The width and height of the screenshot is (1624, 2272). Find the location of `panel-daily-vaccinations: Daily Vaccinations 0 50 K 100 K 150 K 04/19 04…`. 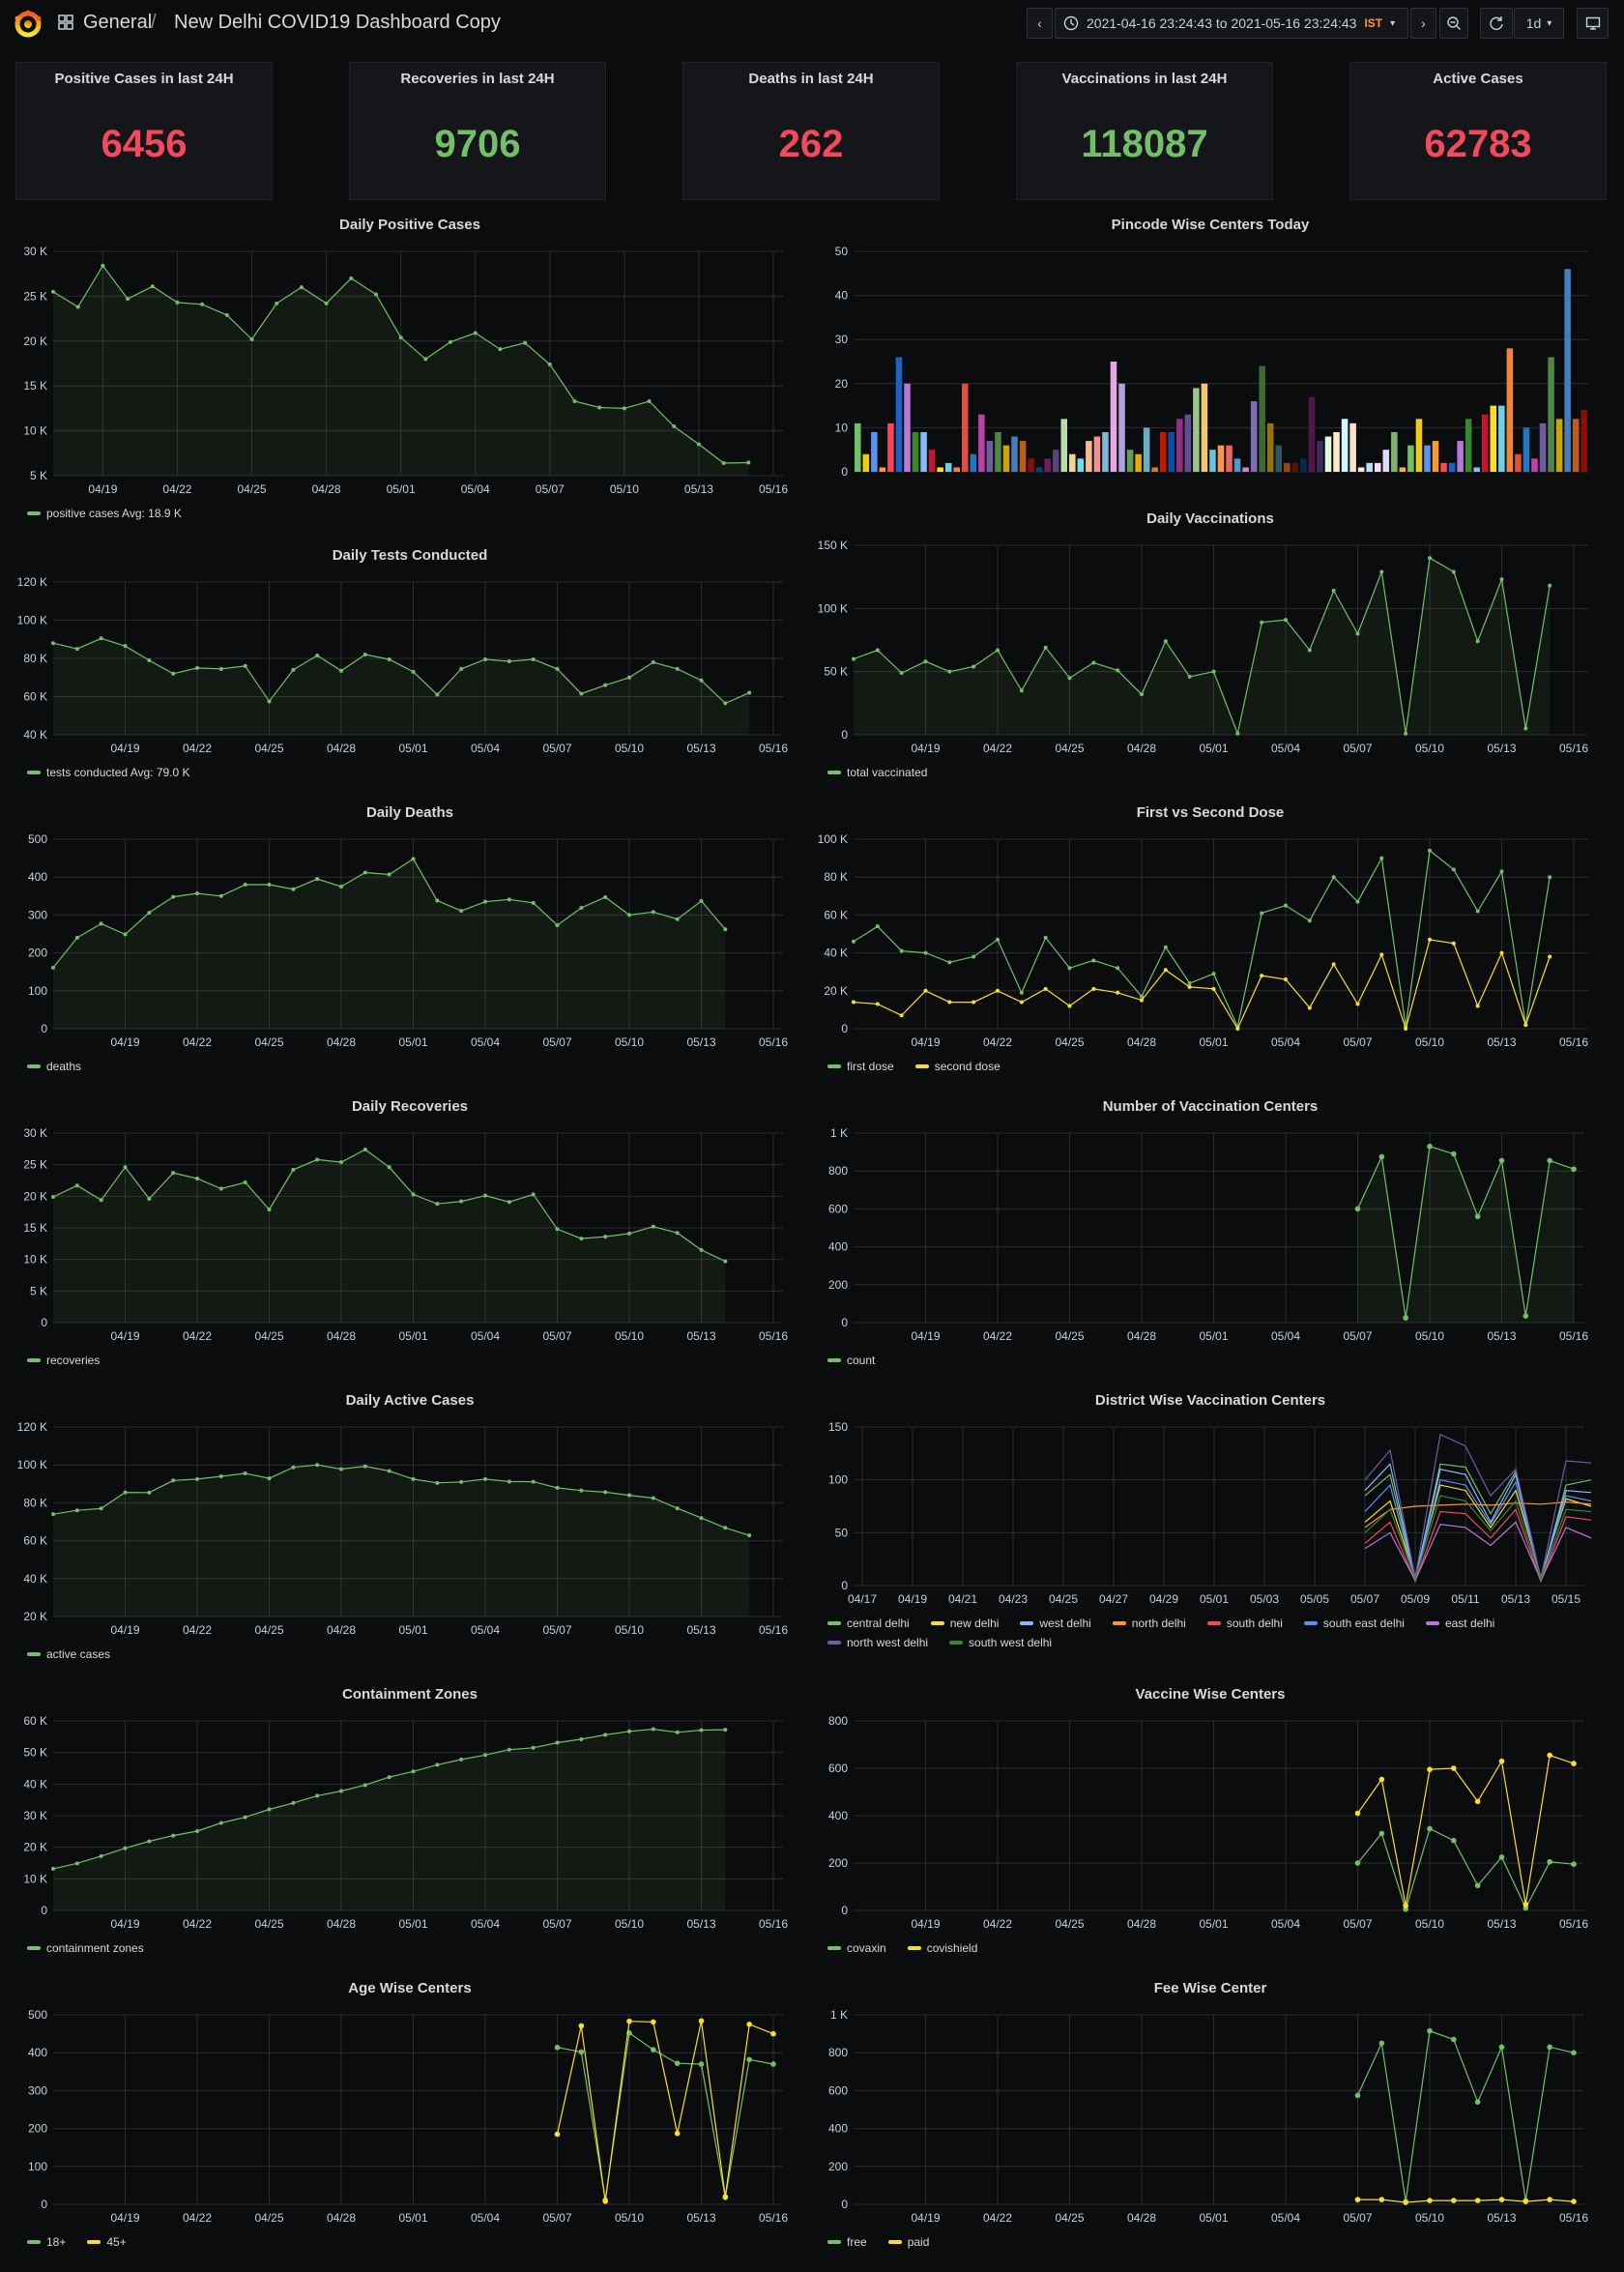

panel-daily-vaccinations: Daily Vaccinations 0 50 K 100 K 150 K 04/19 04… is located at coordinates (1210, 648).